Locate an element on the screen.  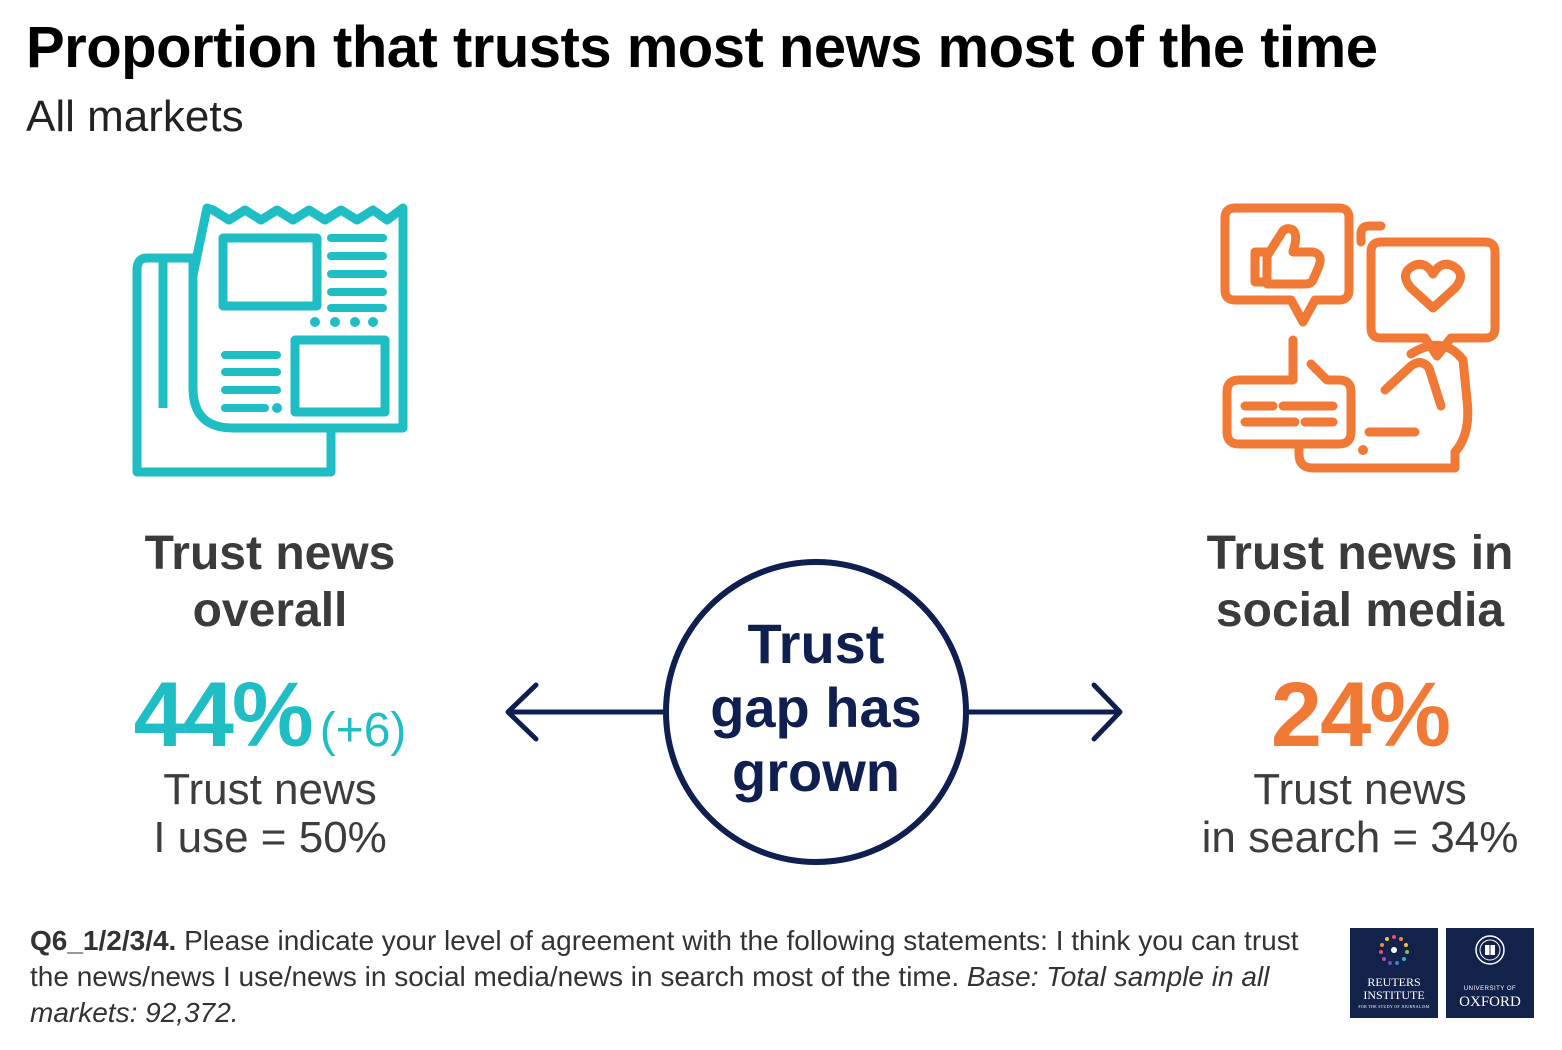
trust-overall-heading-line1: Trust news is located at coordinates (270, 553).